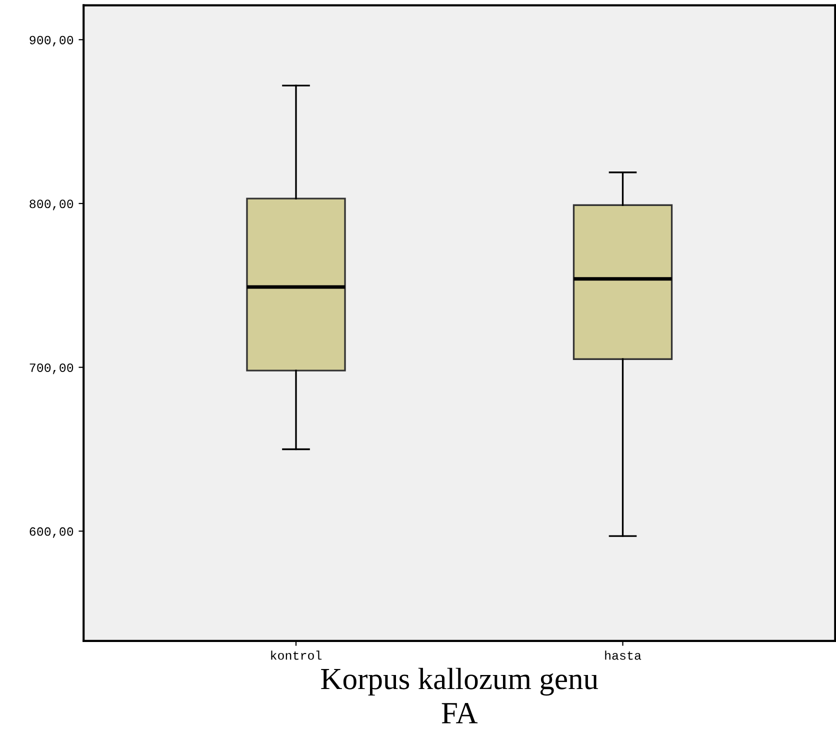  Describe the element at coordinates (296, 655) in the screenshot. I see `x-tick-label: kontrol` at that location.